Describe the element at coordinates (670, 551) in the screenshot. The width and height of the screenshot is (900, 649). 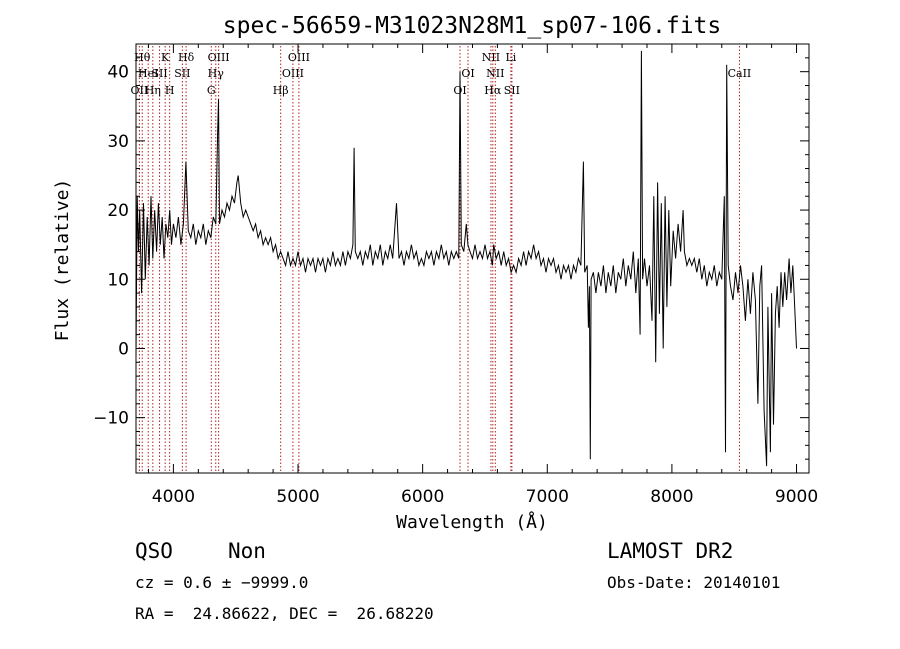
I see `survey-name: LAMOST DR2` at that location.